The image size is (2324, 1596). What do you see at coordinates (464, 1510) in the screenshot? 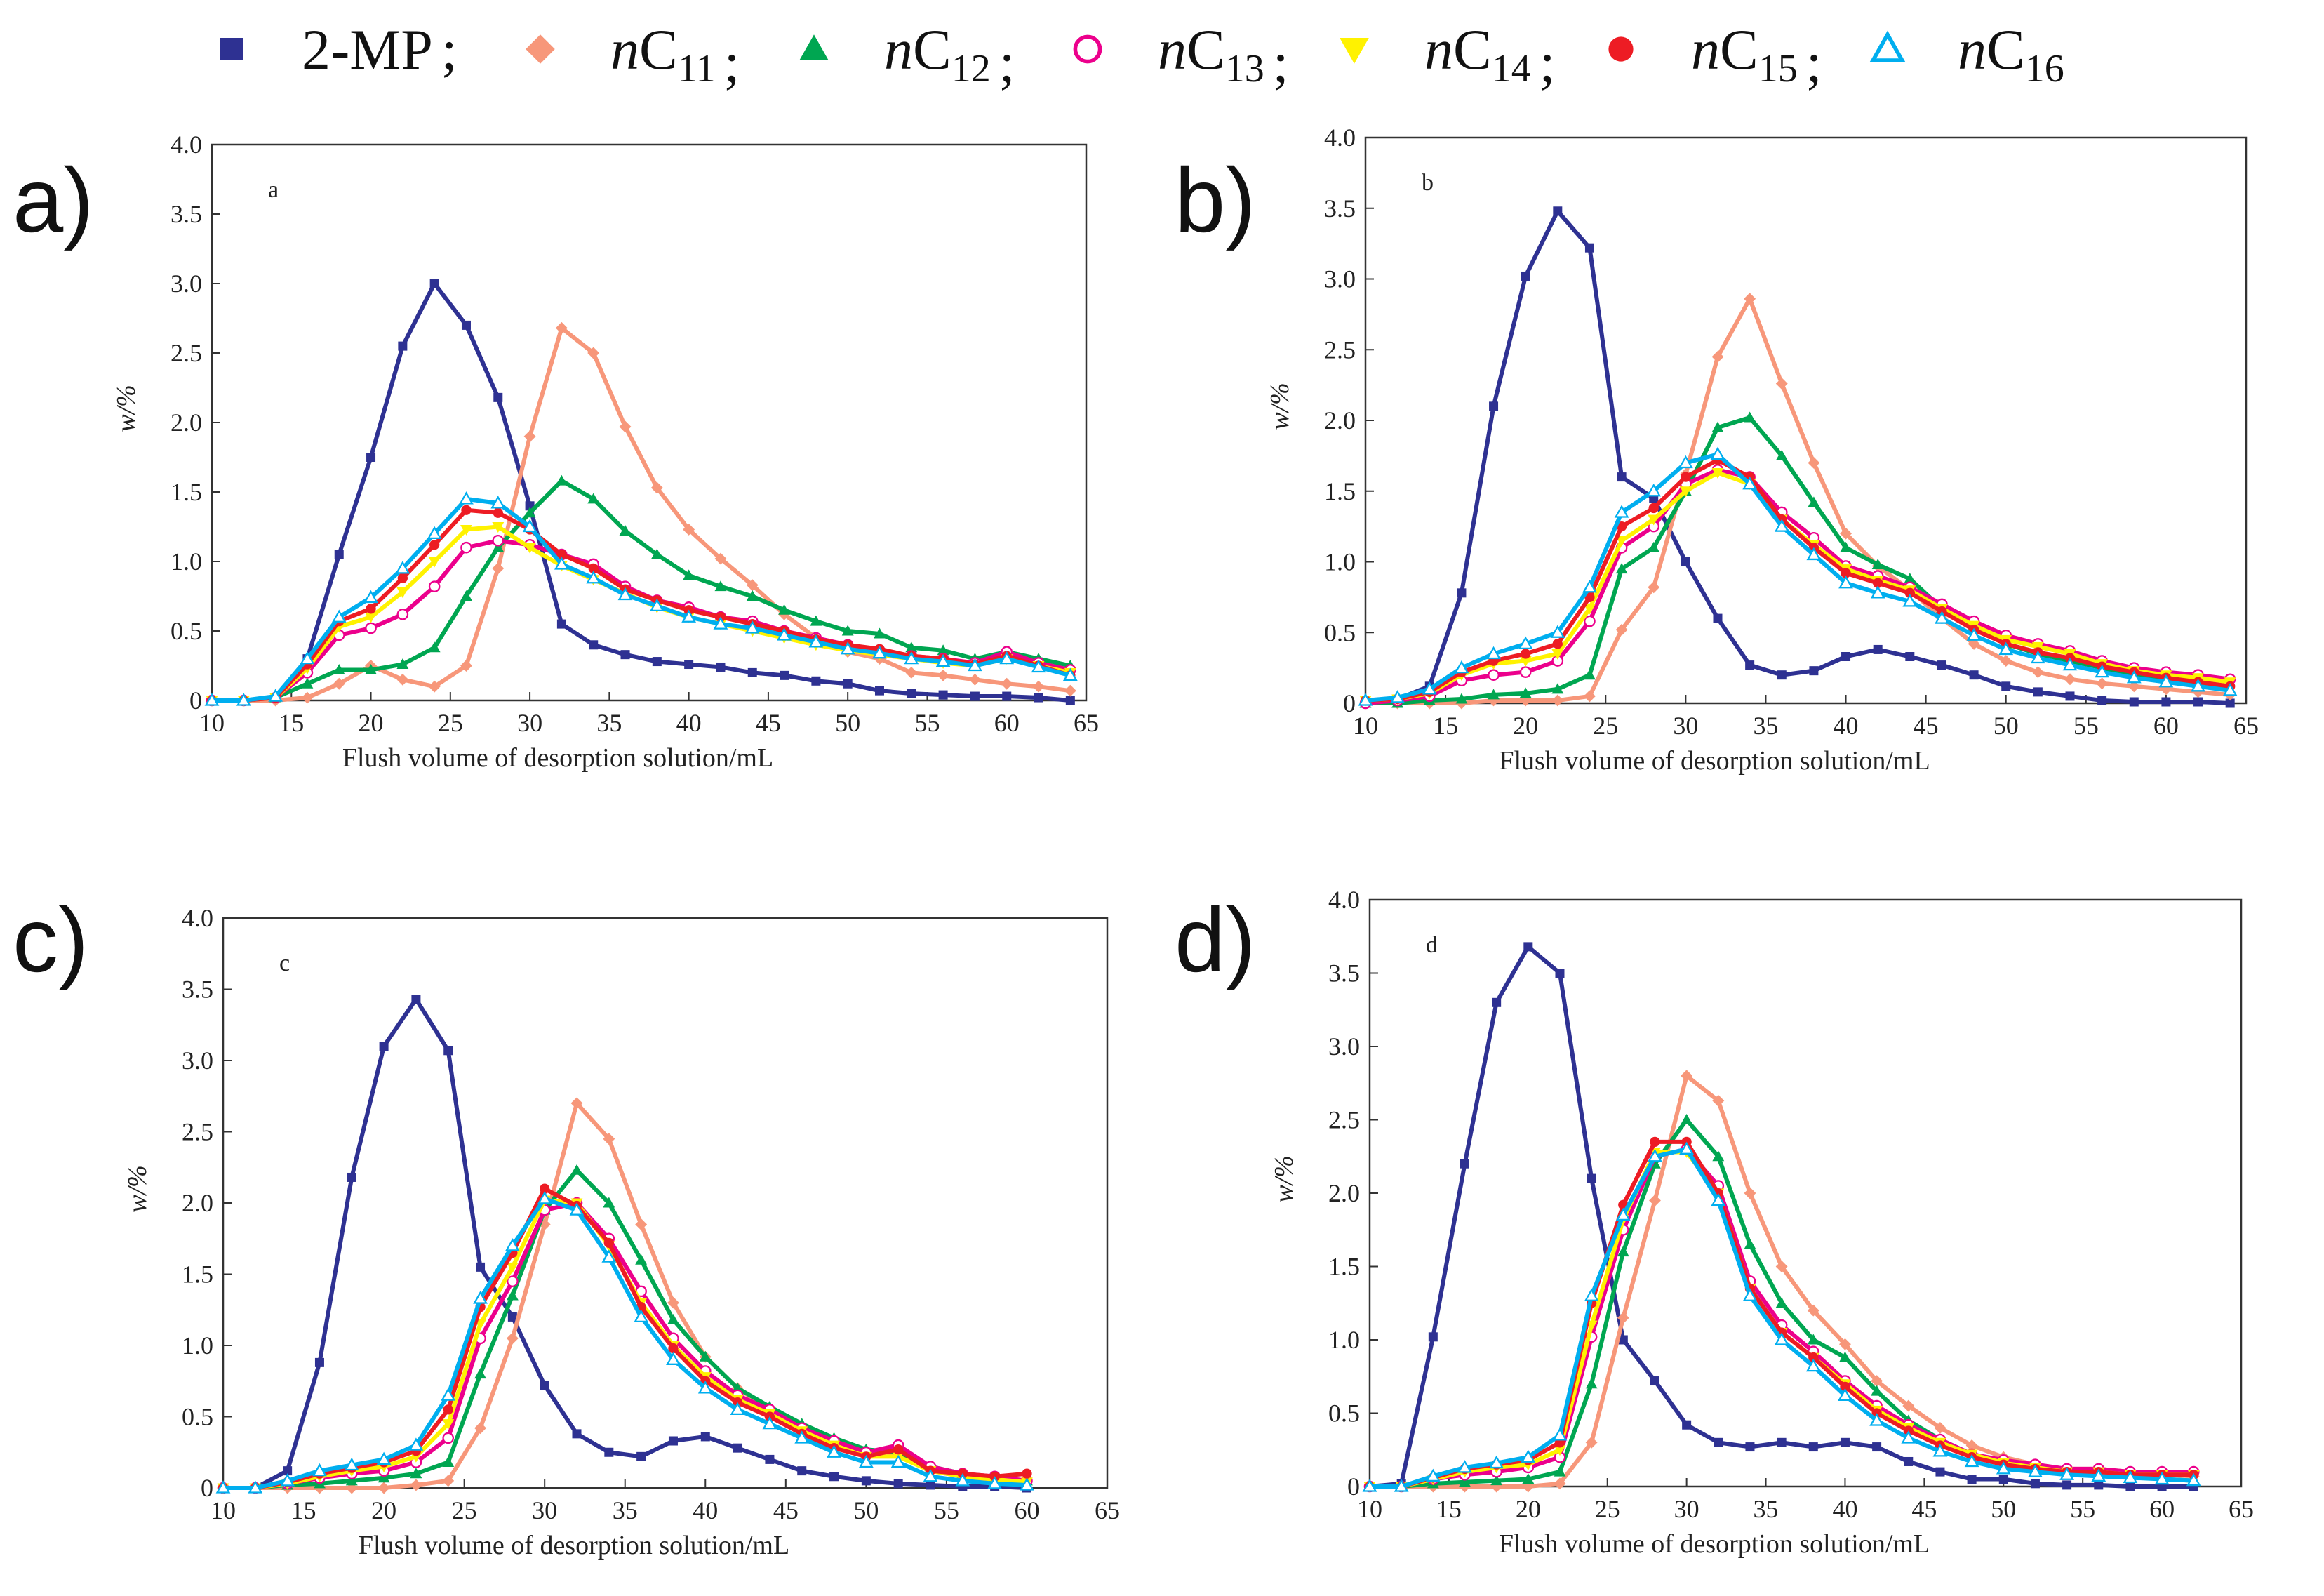
I see `x-tick-label: 25` at bounding box center [464, 1510].